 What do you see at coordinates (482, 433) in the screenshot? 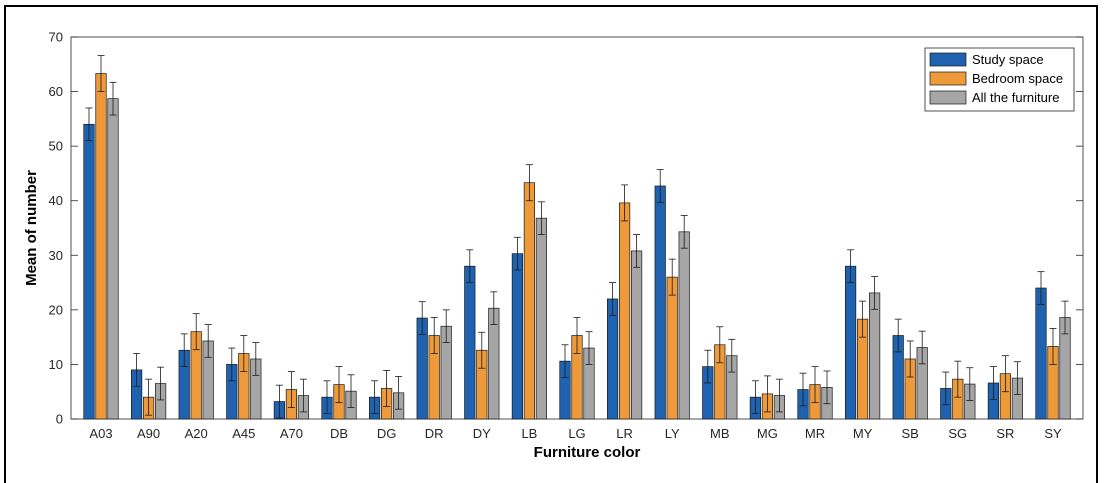
I see `x-tick-label: DY` at bounding box center [482, 433].